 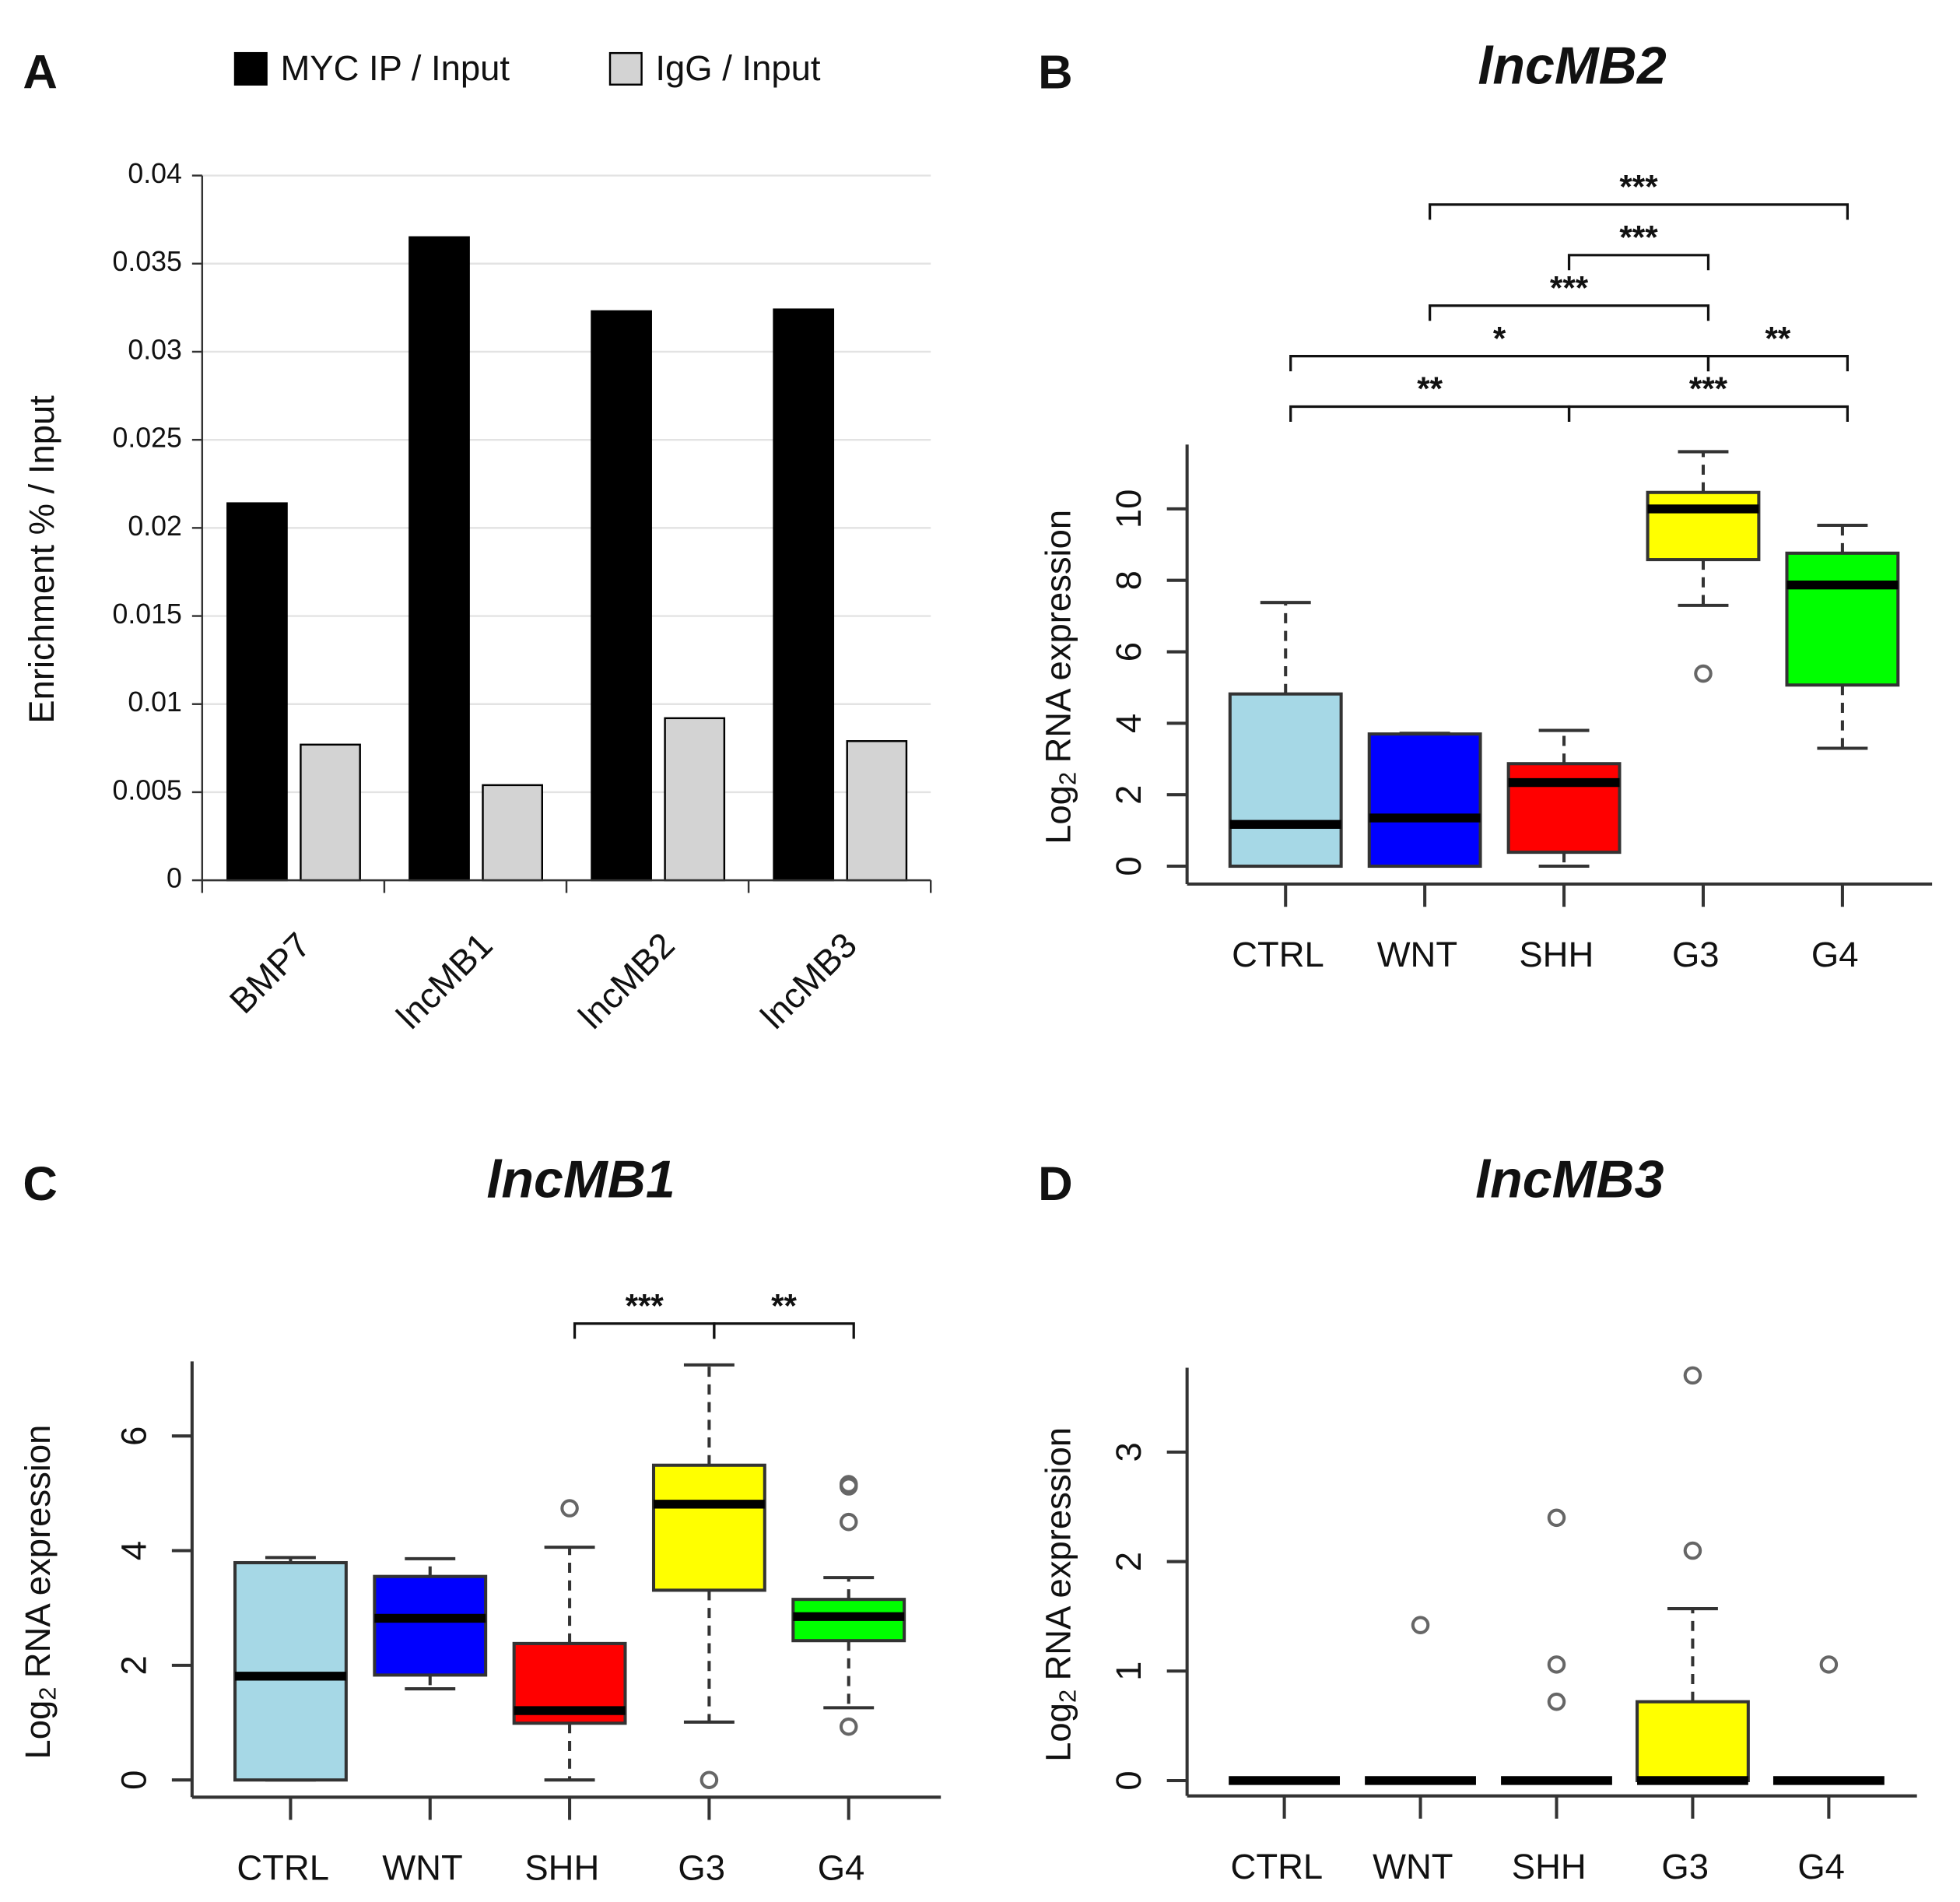 I want to click on x-tick-label: lncMB3, so click(x=809, y=981).